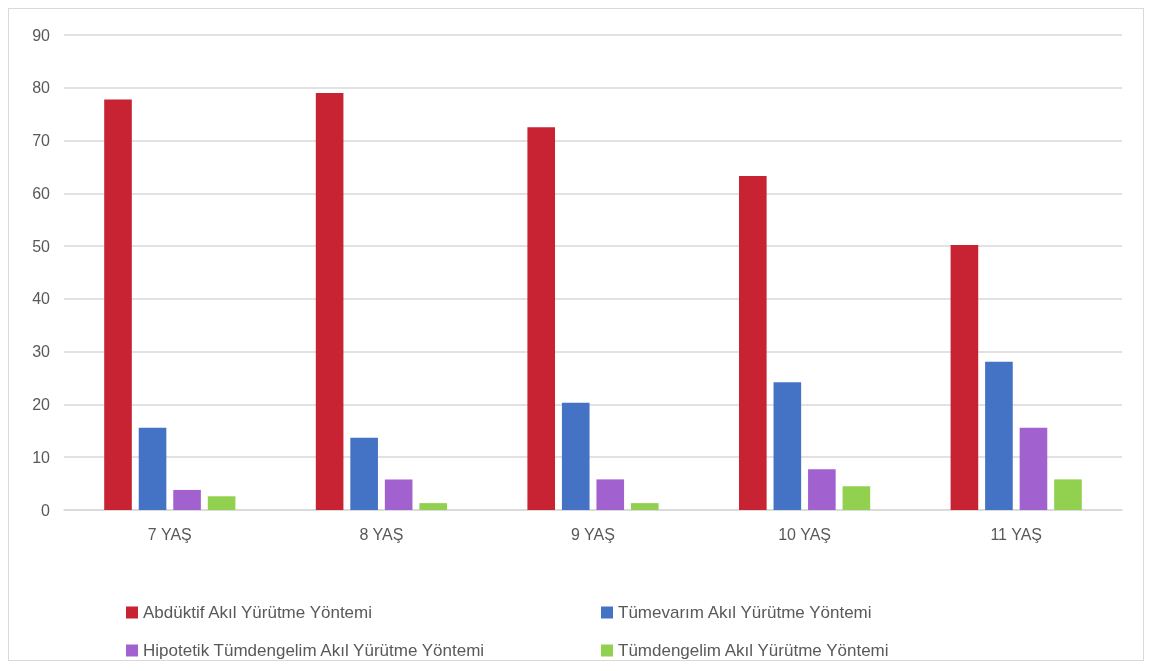  What do you see at coordinates (41, 404) in the screenshot?
I see `y-tick-label: 20` at bounding box center [41, 404].